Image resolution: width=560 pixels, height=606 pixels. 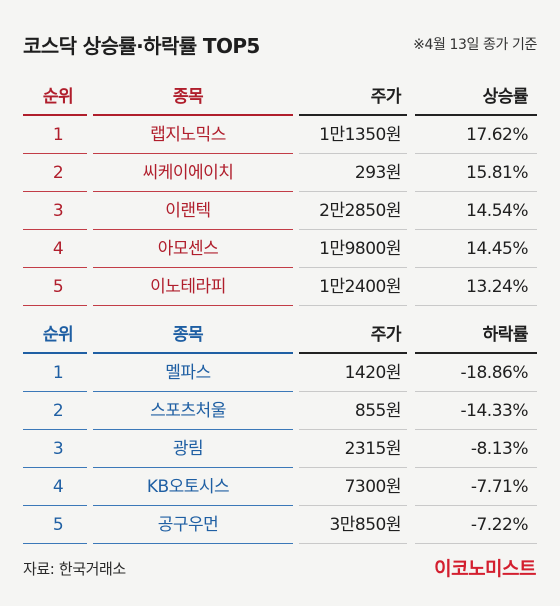 I want to click on rank-cell: 4, so click(x=58, y=249).